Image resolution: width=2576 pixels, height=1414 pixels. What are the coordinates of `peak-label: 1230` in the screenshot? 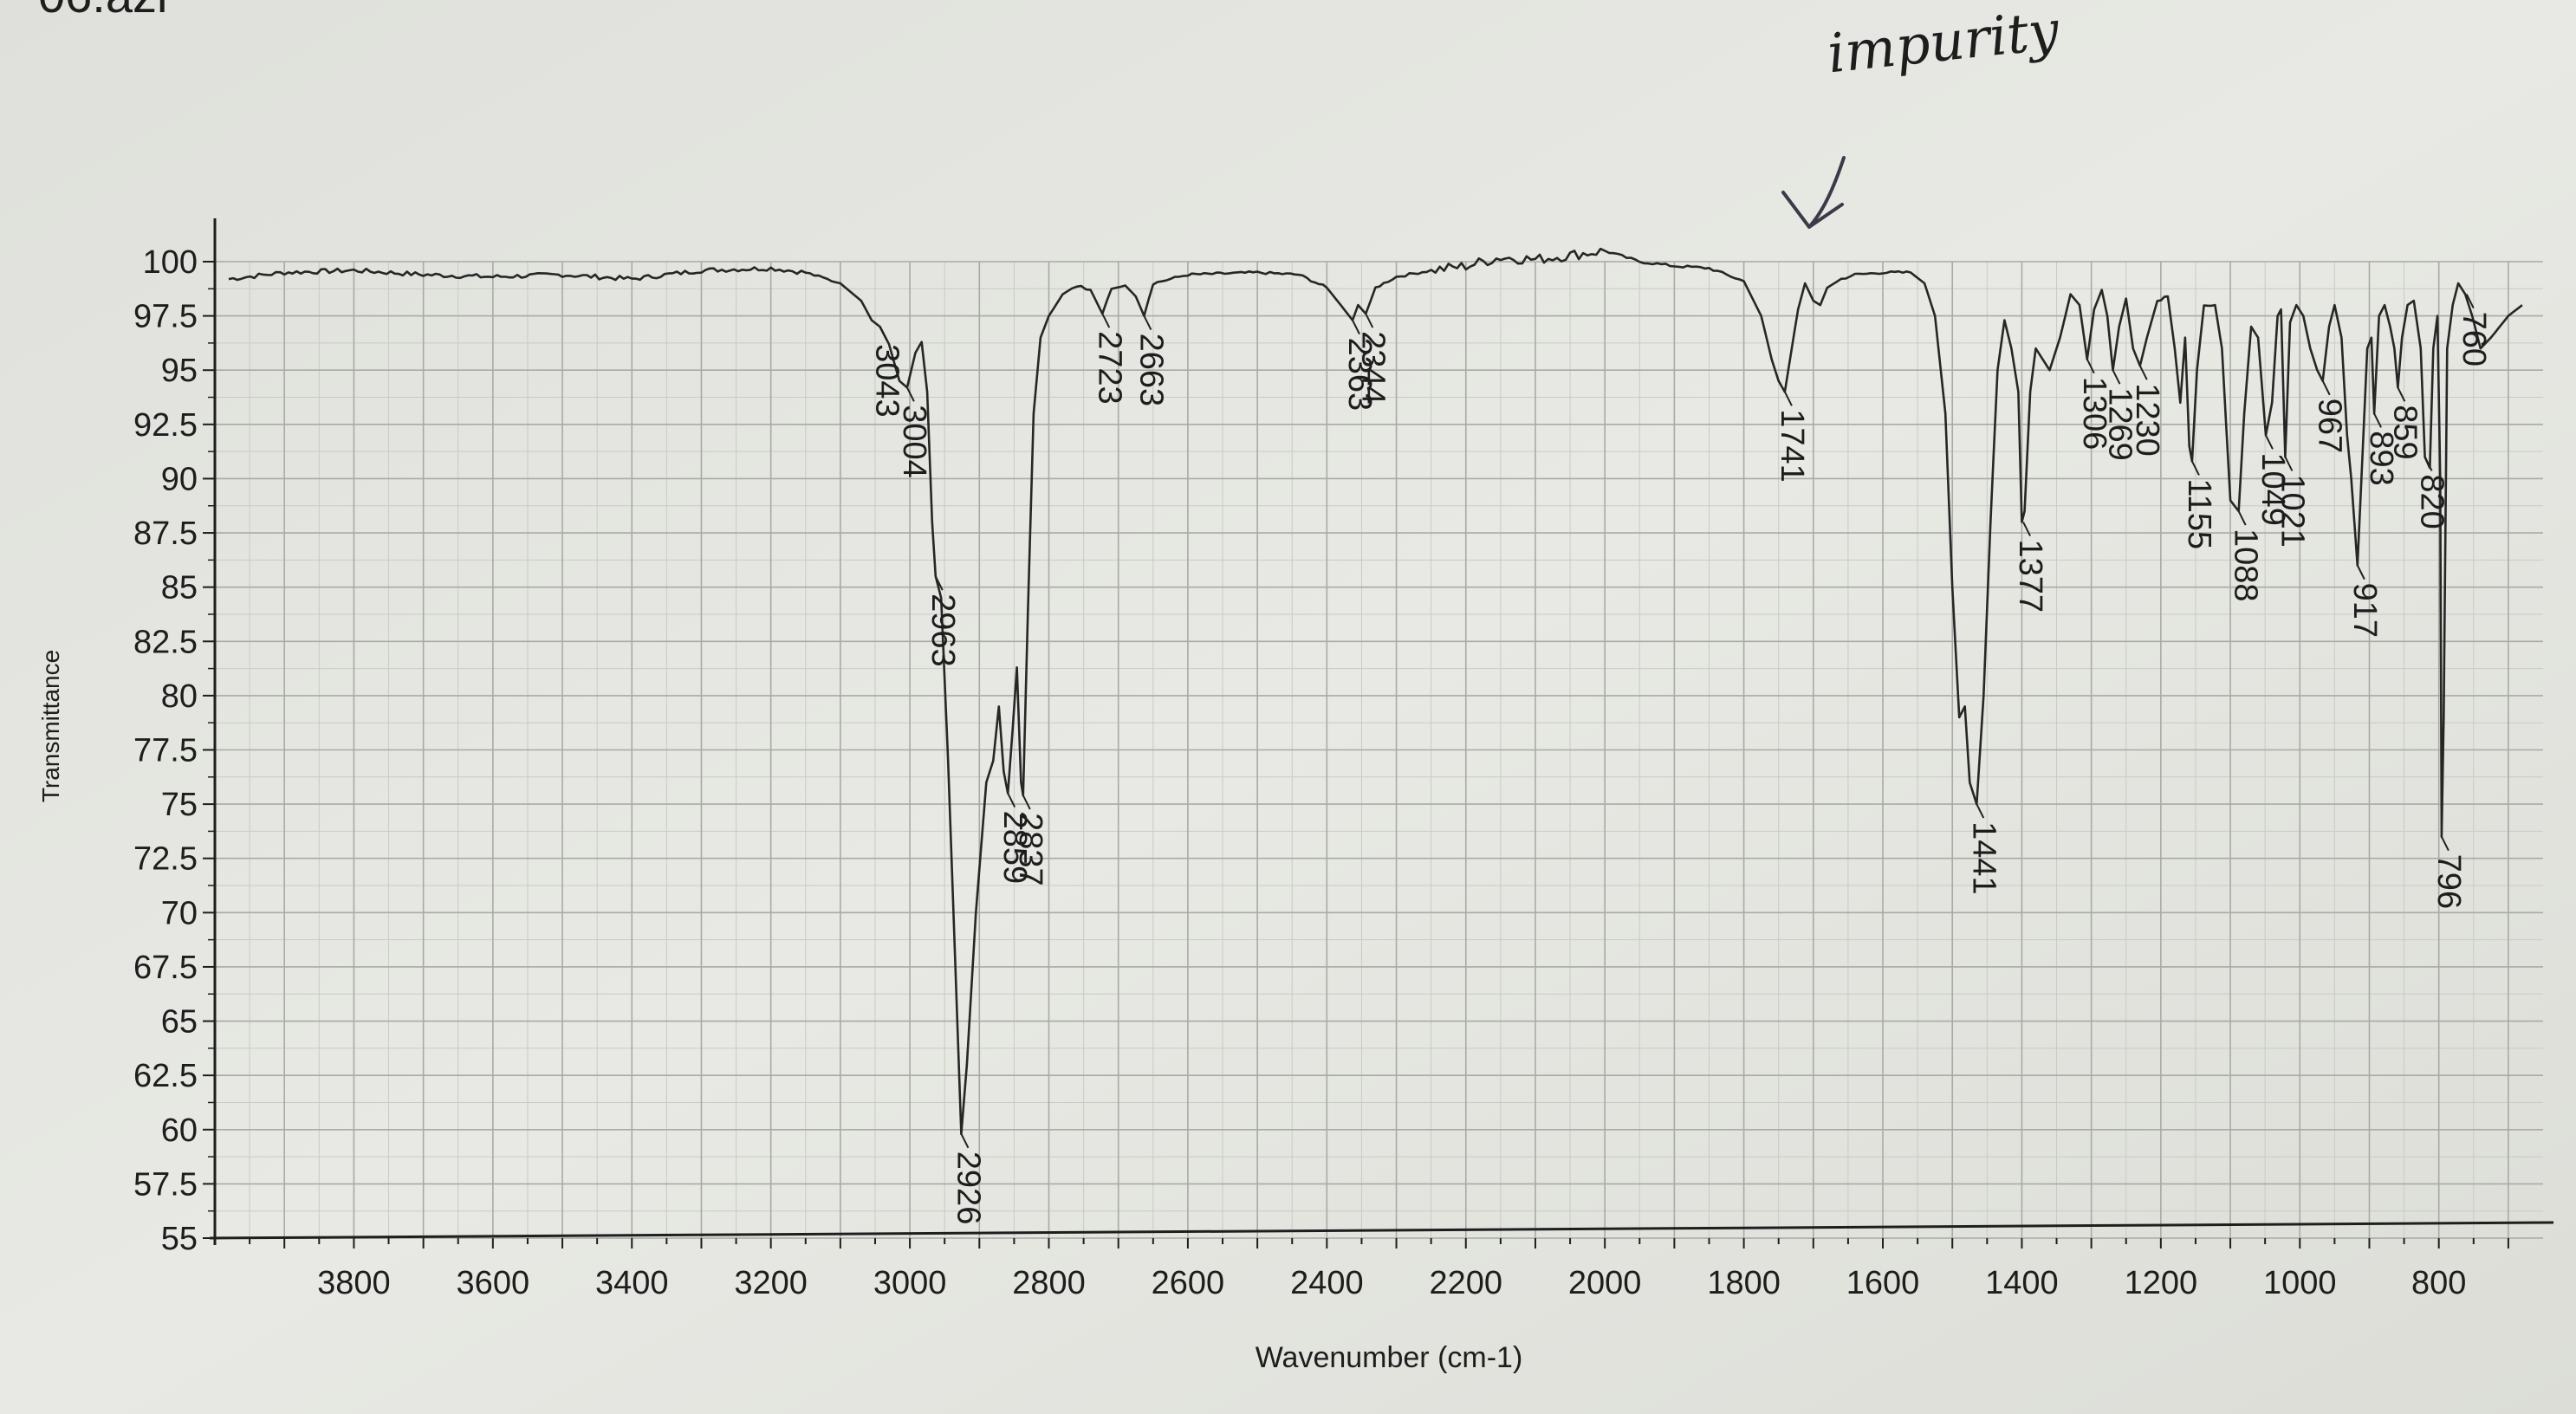 It's located at (2147, 420).